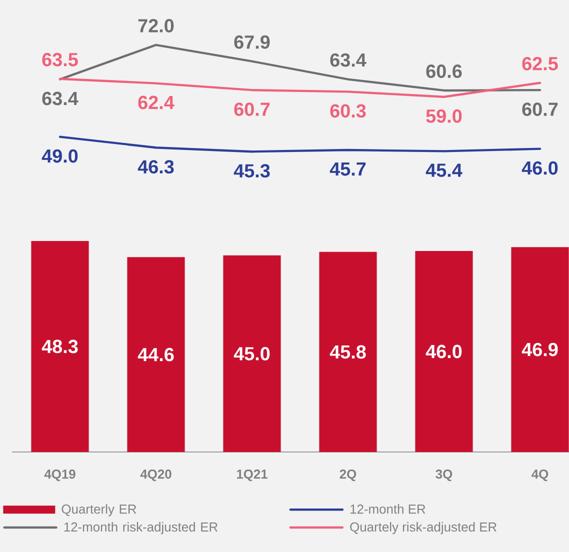 This screenshot has width=569, height=552. Describe the element at coordinates (252, 171) in the screenshot. I see `data-label: 45.3` at that location.